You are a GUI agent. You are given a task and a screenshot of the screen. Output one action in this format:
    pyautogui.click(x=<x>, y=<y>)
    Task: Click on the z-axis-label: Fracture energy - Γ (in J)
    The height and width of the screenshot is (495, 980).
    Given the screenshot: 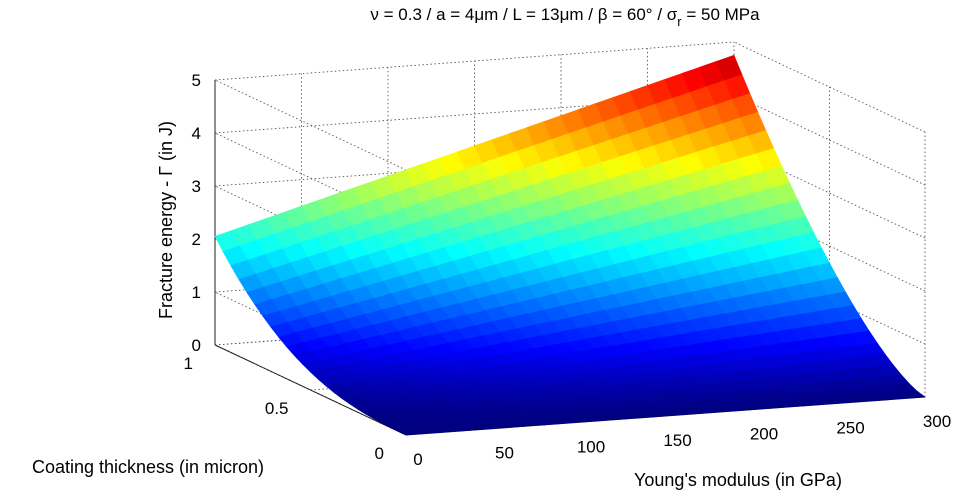 What is the action you would take?
    pyautogui.click(x=166, y=220)
    